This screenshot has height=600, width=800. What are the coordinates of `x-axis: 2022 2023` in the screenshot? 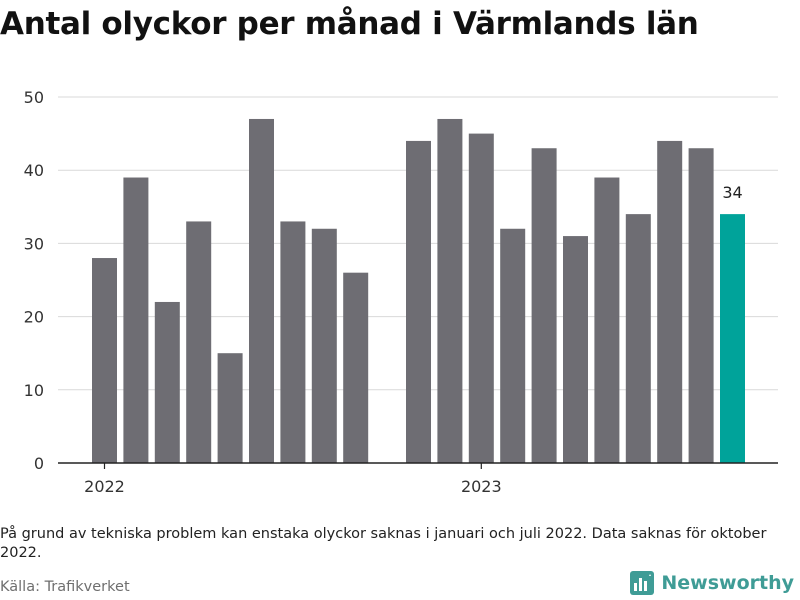 It's located at (293, 479).